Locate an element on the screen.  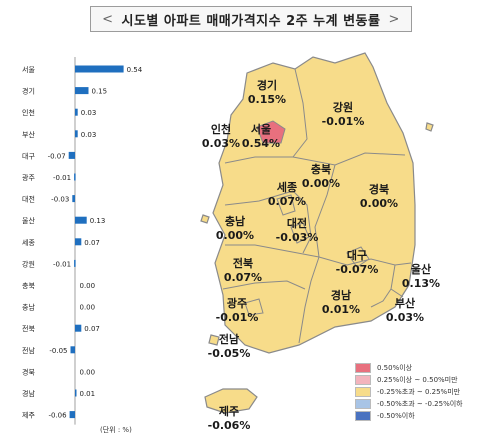
region-name: 울산 is located at coordinates (421, 269).